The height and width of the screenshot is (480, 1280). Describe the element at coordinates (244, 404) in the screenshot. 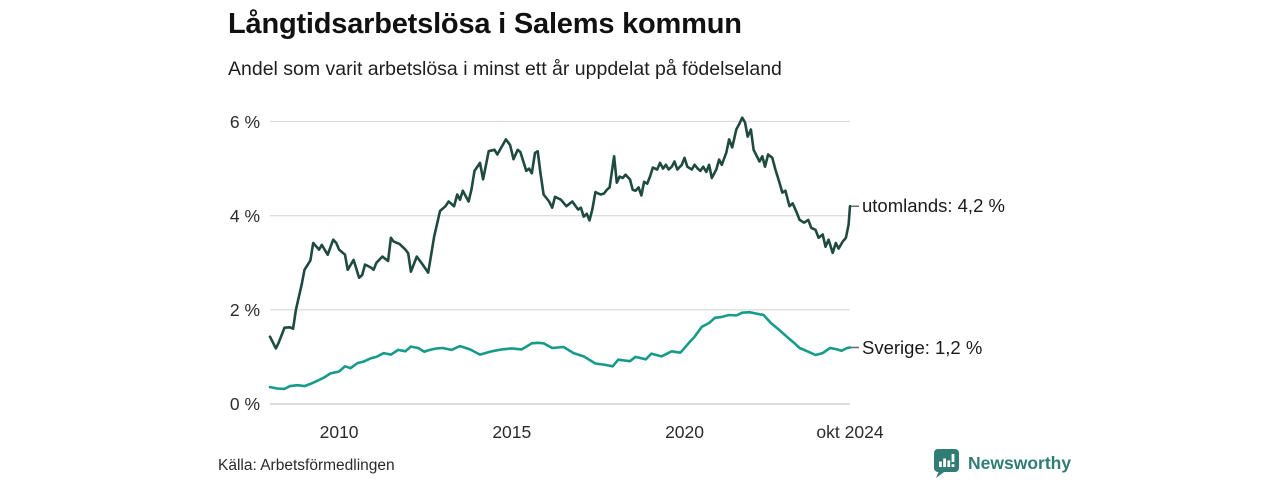

I see `y-axis-tick-label: 0 %` at that location.